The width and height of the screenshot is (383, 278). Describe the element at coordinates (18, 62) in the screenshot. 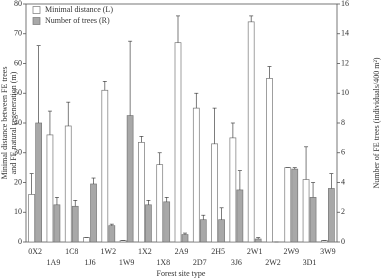

I see `y-tick-label: 60` at that location.